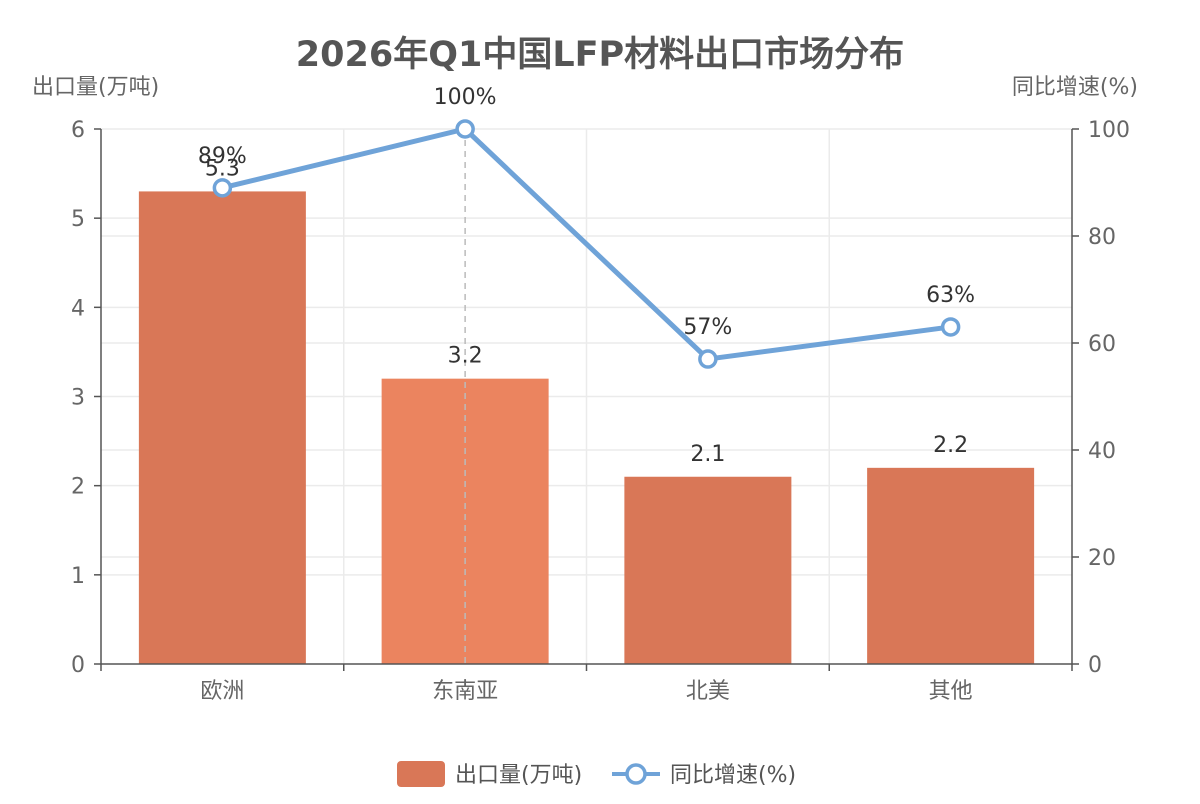 The image size is (1200, 804). Describe the element at coordinates (951, 691) in the screenshot. I see `x-tick-label-其他: 其他` at that location.